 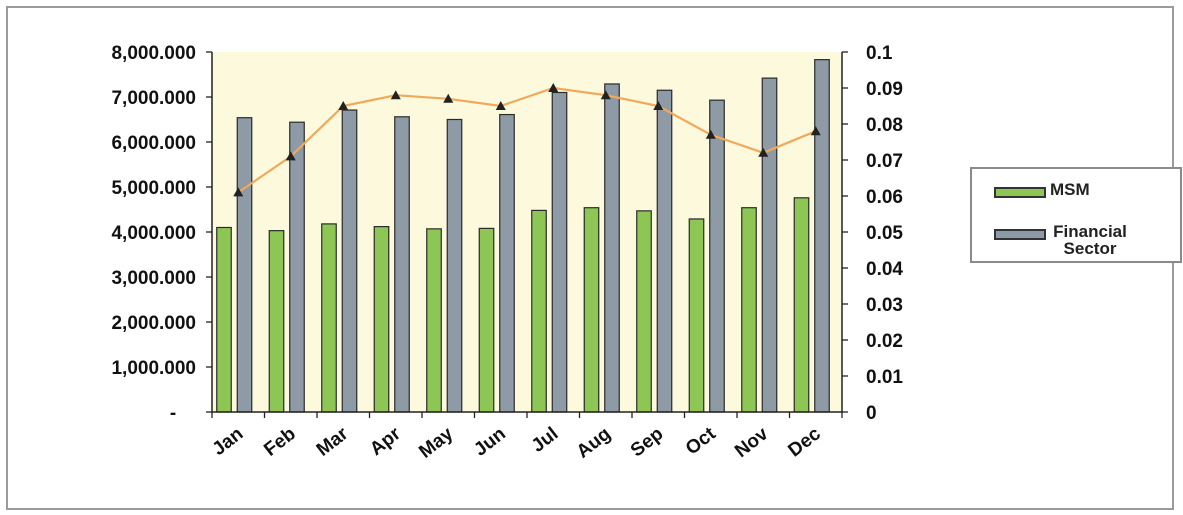 What do you see at coordinates (343, 105) in the screenshot?
I see `line-marker-mar` at bounding box center [343, 105].